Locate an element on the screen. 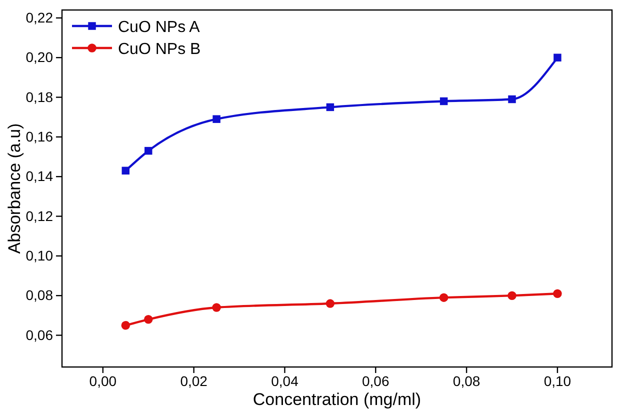 Image resolution: width=621 pixels, height=410 pixels. y-tick-label: 0,12 is located at coordinates (40, 216).